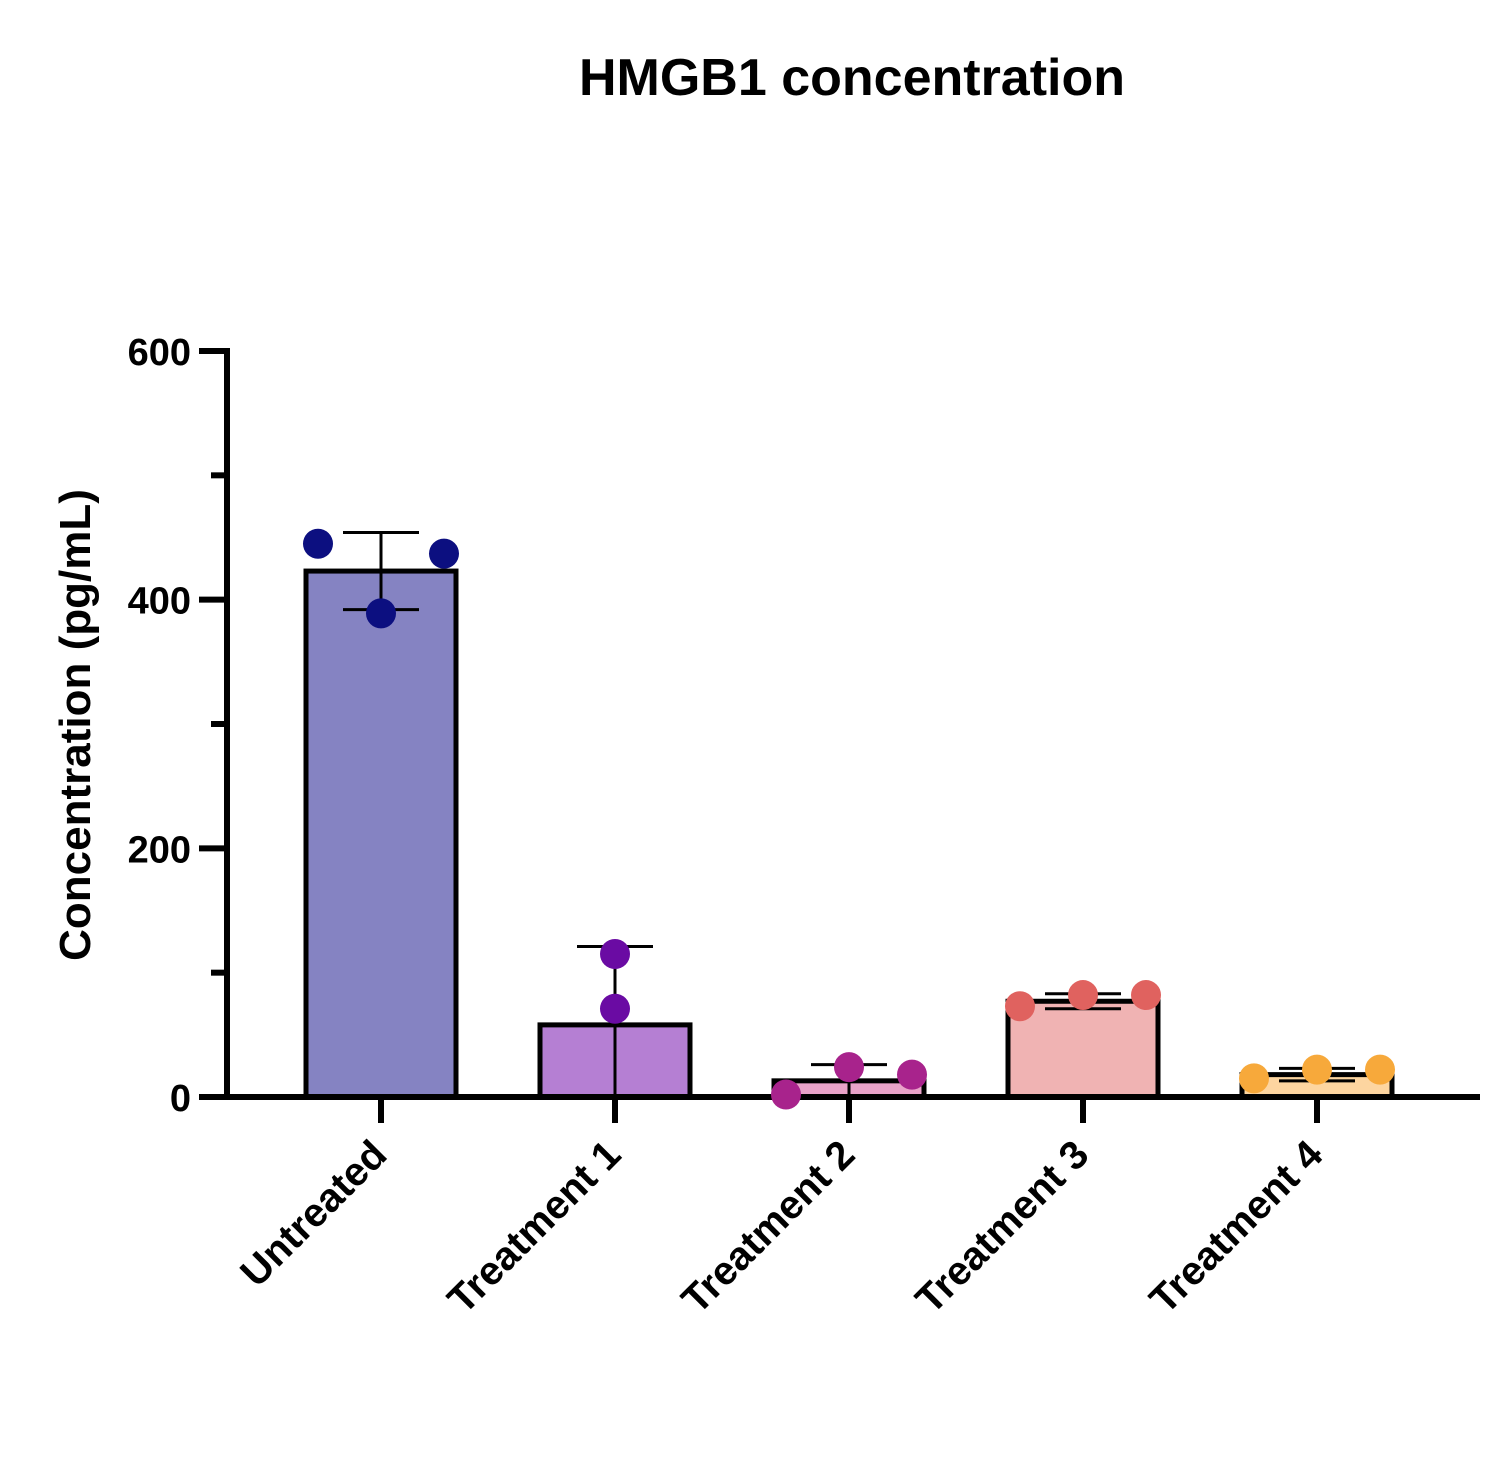 This screenshot has height=1470, width=1507. Describe the element at coordinates (159, 353) in the screenshot. I see `y-tick-label: 600` at that location.